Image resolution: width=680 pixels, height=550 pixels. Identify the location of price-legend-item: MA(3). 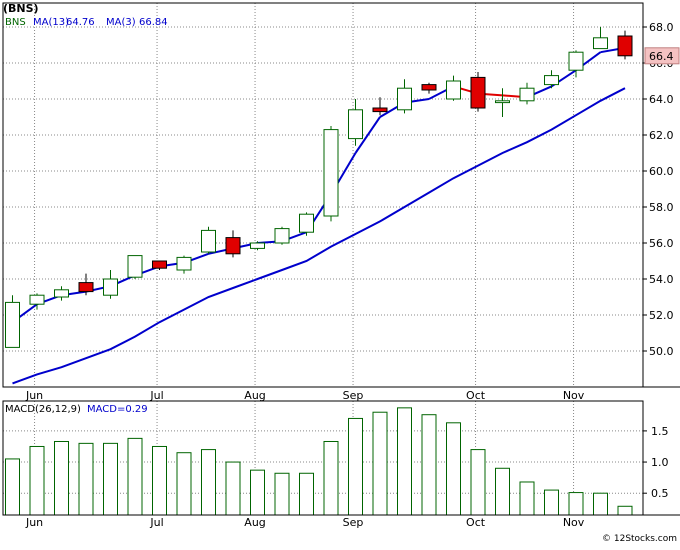
(121, 22).